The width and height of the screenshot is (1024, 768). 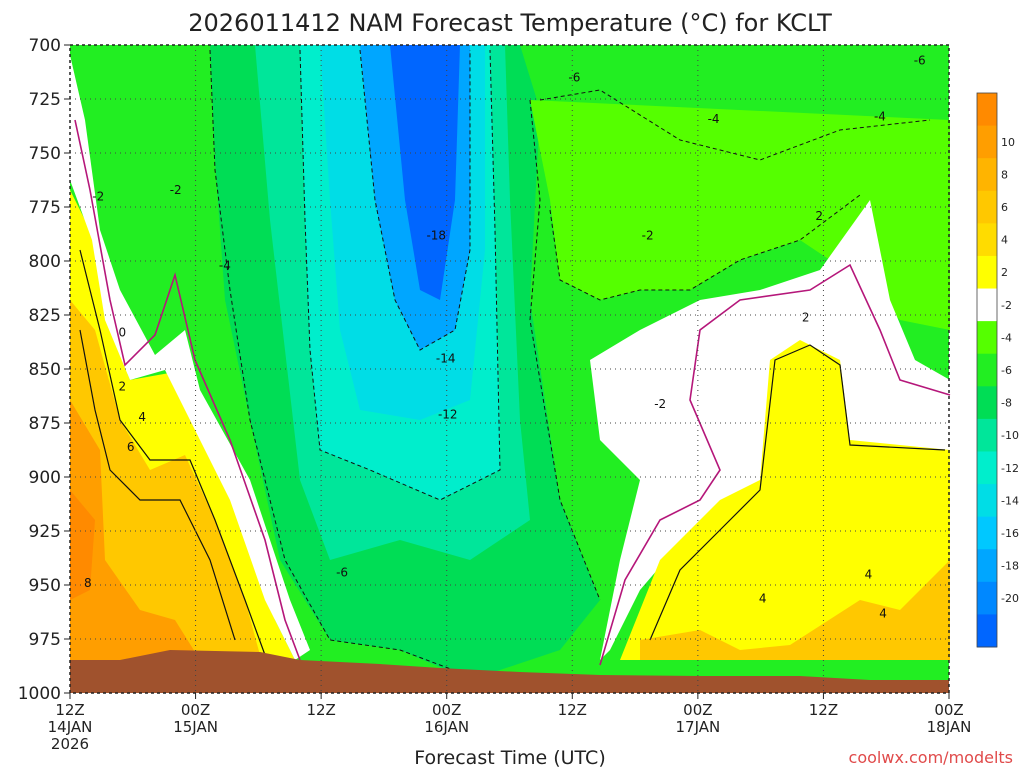 I want to click on colorbar-label: 2, so click(x=1004, y=272).